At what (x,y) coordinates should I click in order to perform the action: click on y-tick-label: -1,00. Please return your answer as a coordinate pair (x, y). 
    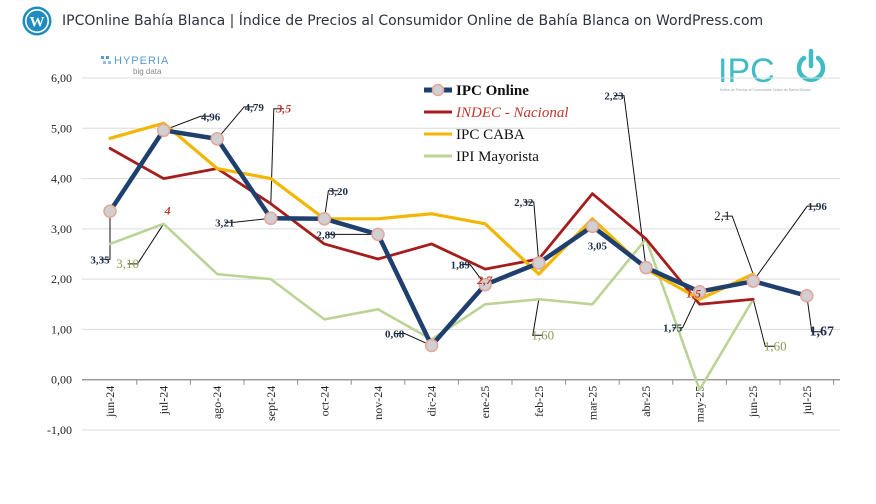
    Looking at the image, I should click on (59, 430).